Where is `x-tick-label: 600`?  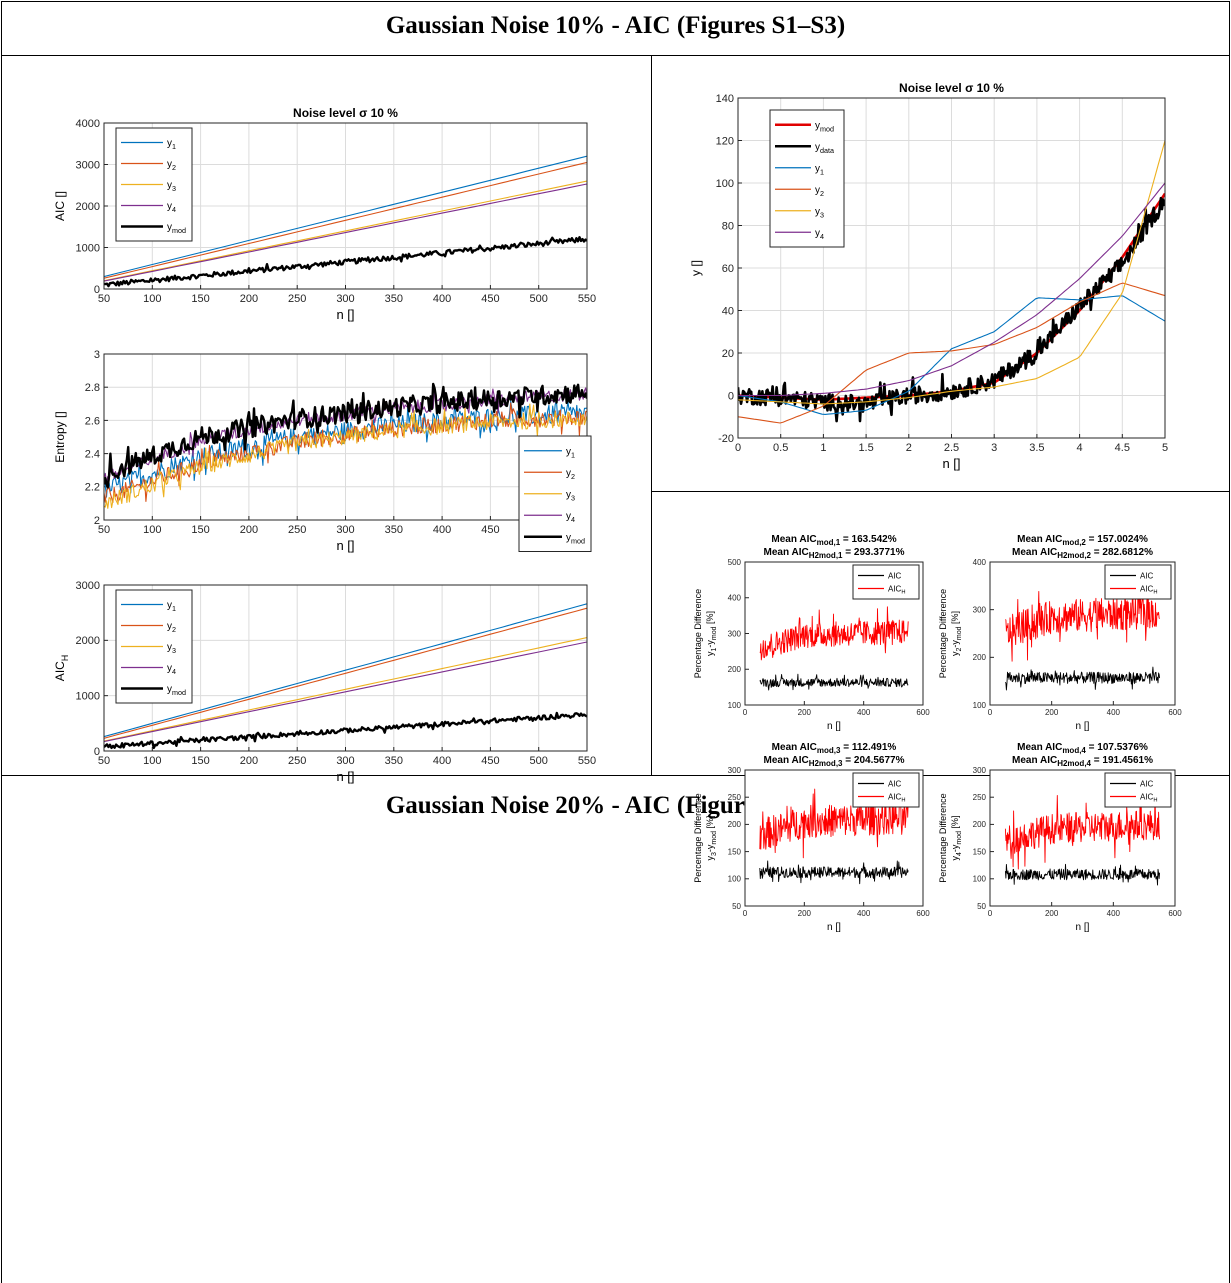 x-tick-label: 600 is located at coordinates (1175, 712).